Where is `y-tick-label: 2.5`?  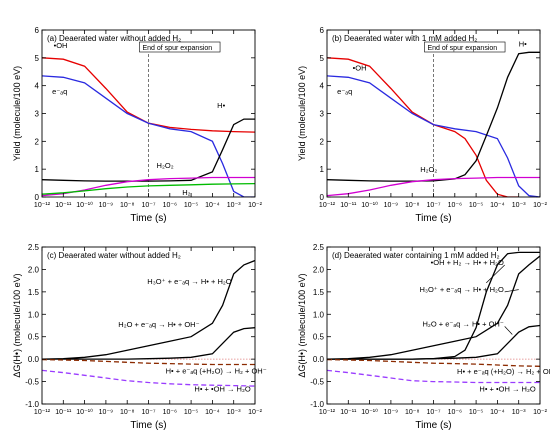
y-tick-label: 2.5 is located at coordinates (34, 247).